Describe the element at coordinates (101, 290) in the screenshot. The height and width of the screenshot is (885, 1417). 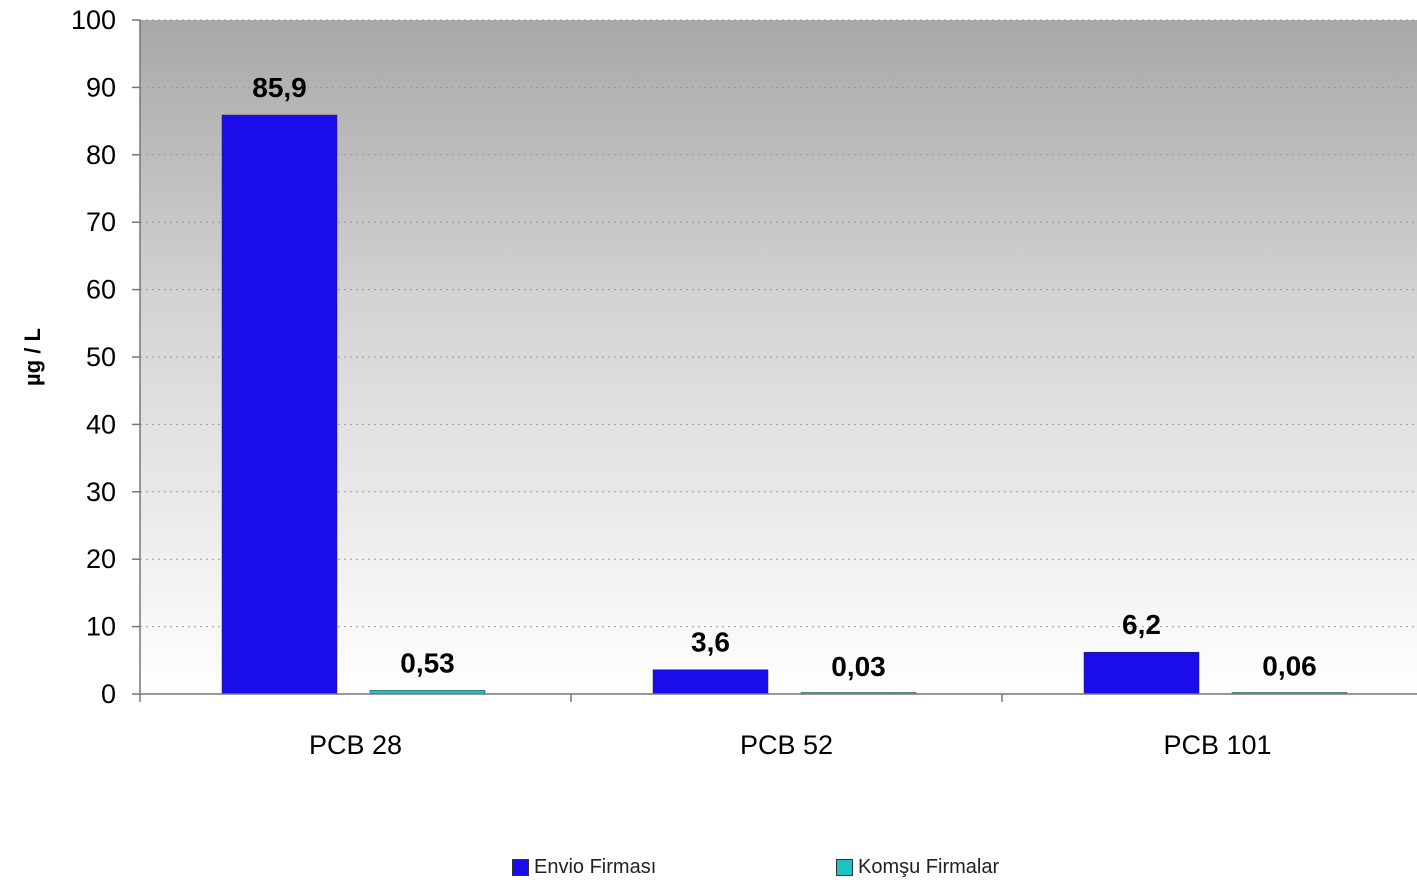
I see `y-tick-label: 60` at that location.